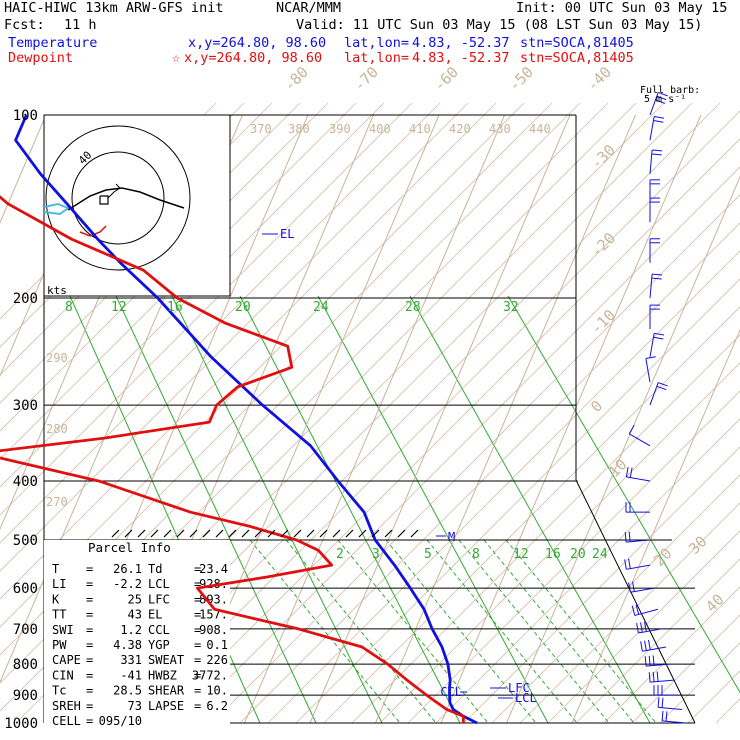  I want to click on parcel-info-value-t: 26.1, so click(127, 569).